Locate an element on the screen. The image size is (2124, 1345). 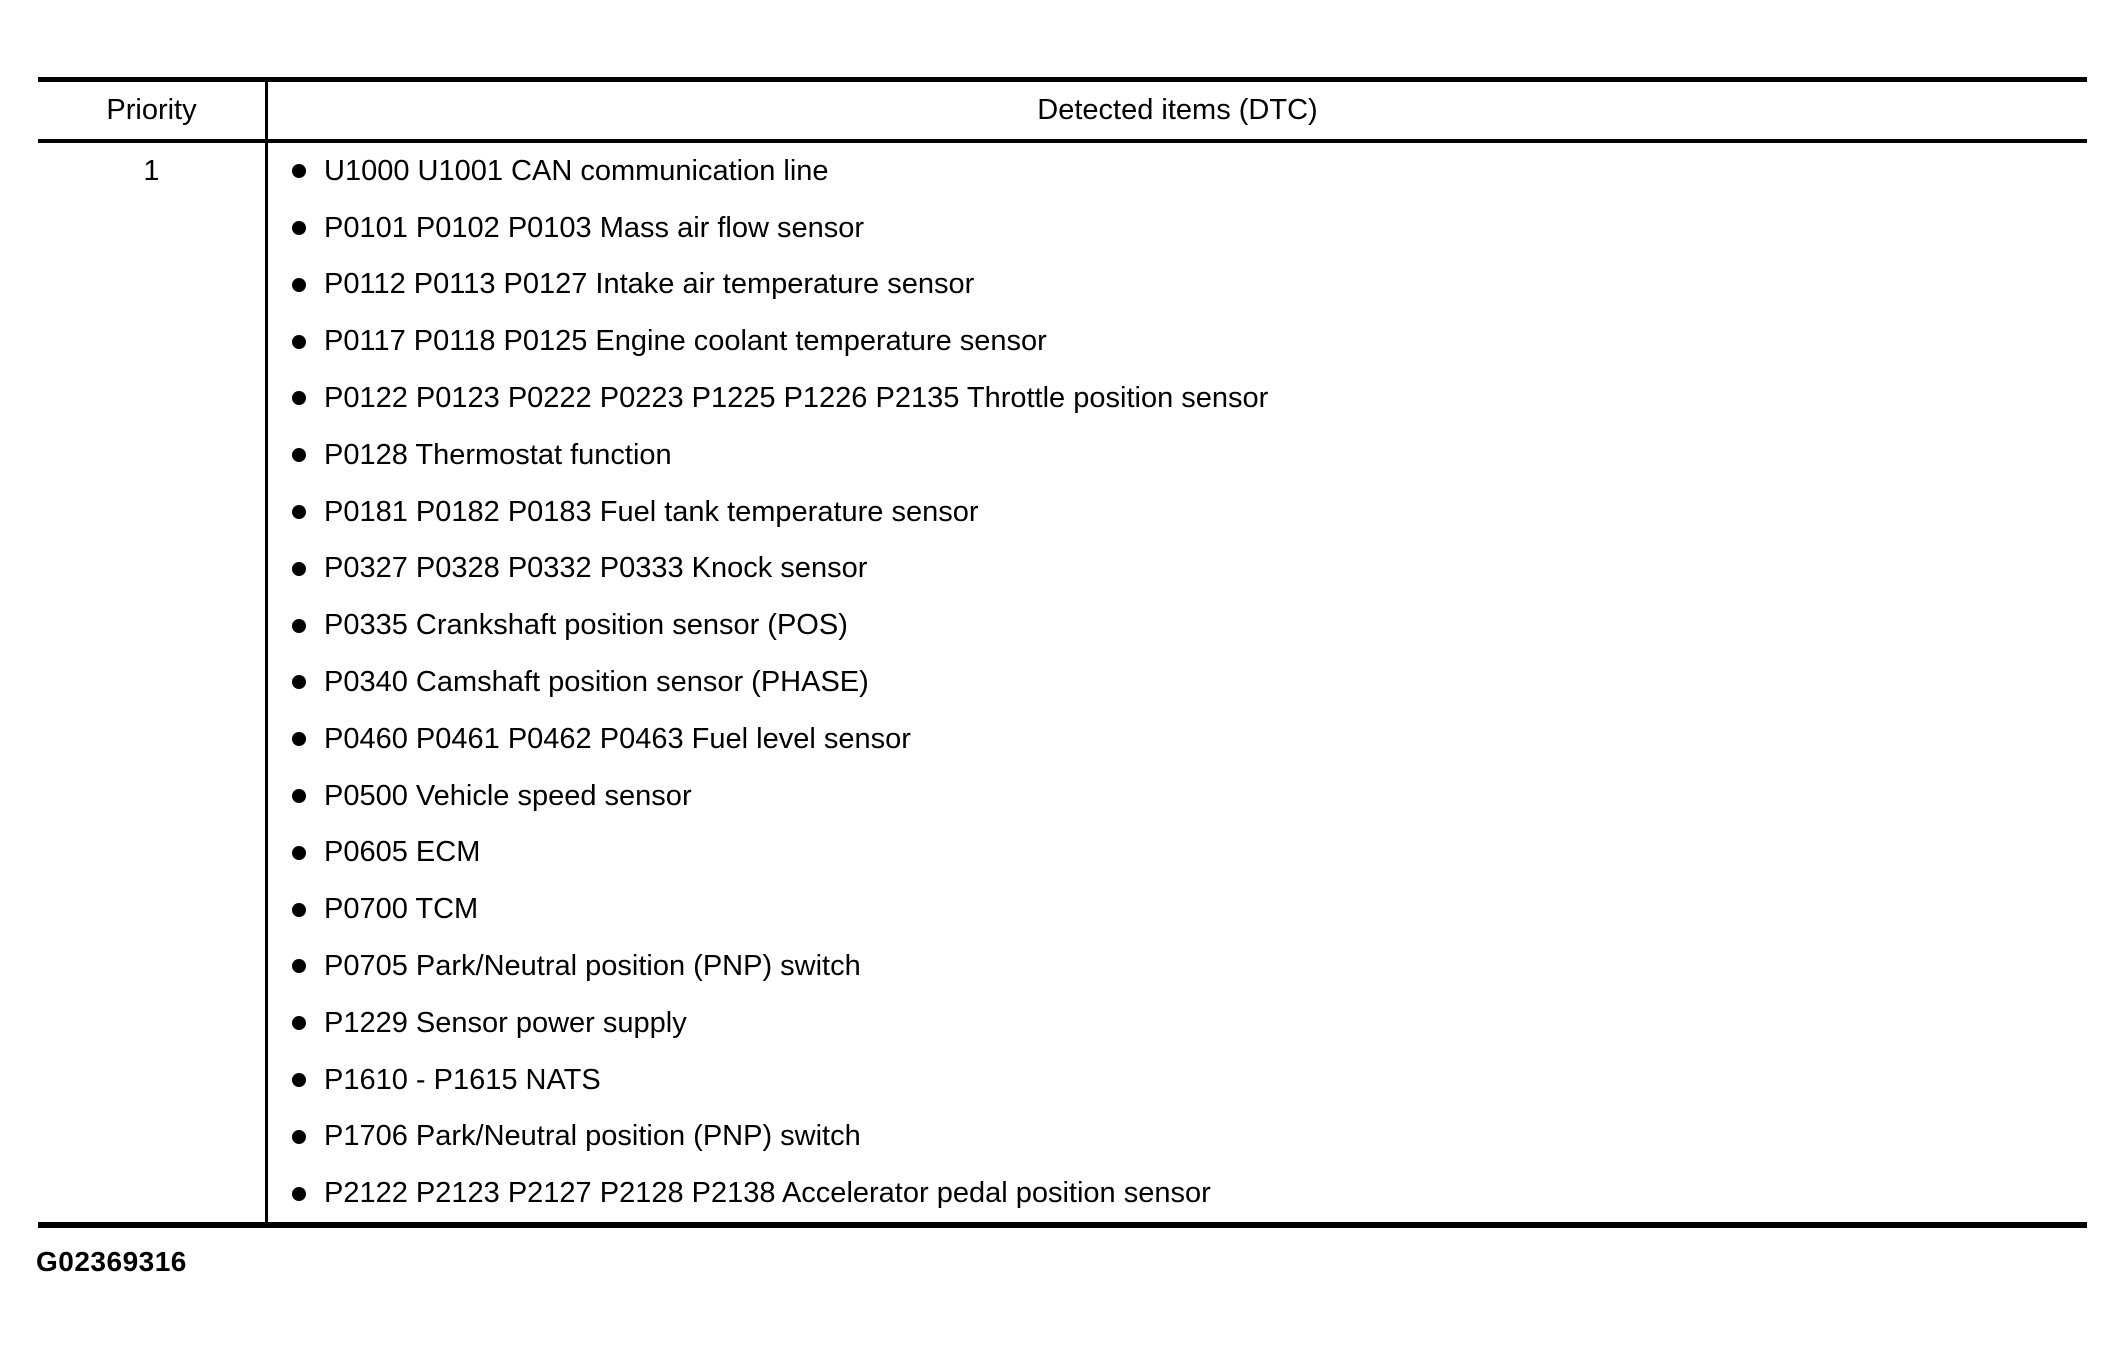
list-item: P0705 Park/Neutral position (PNP) switch is located at coordinates (1177, 966).